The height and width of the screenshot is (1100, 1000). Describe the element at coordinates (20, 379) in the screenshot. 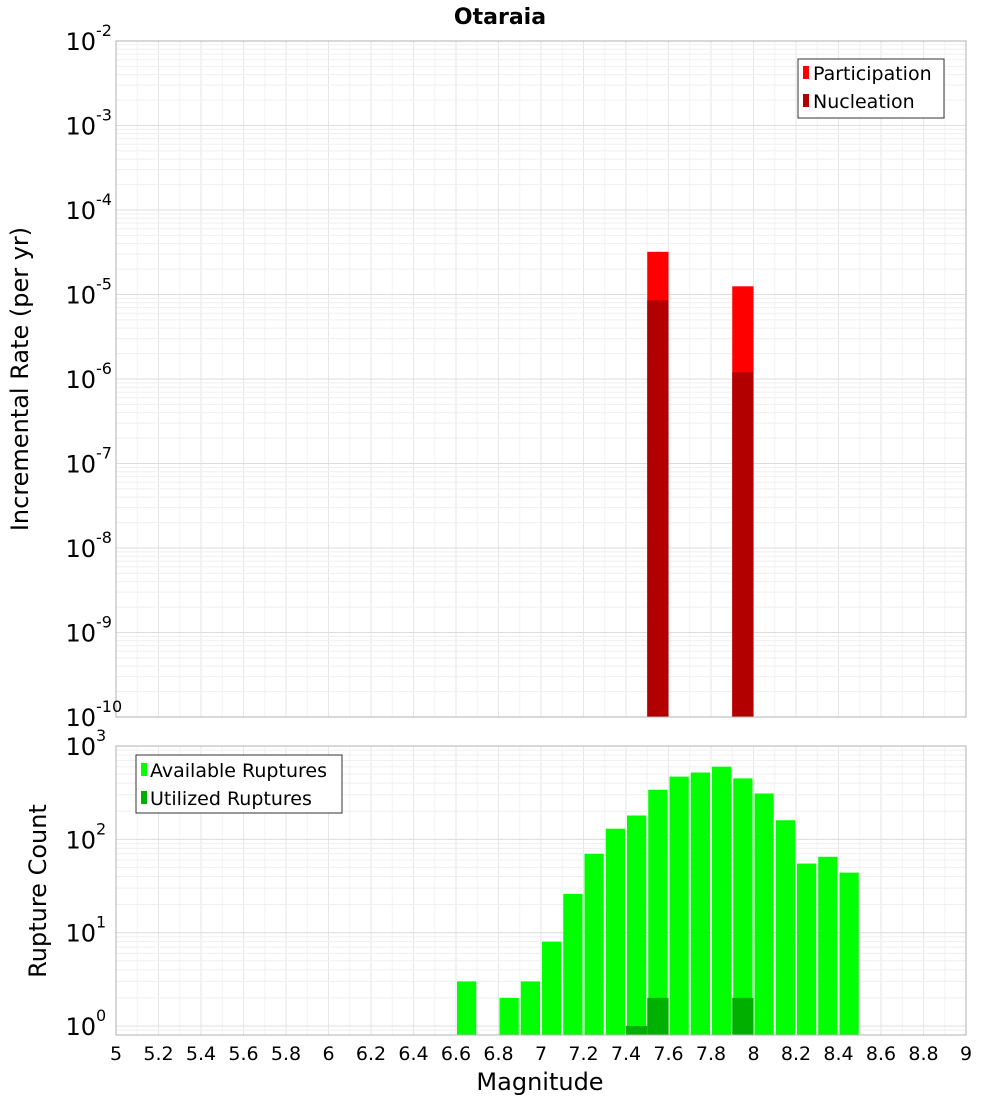

I see `top-y-axis-label: Incremental Rate (per yr)` at that location.